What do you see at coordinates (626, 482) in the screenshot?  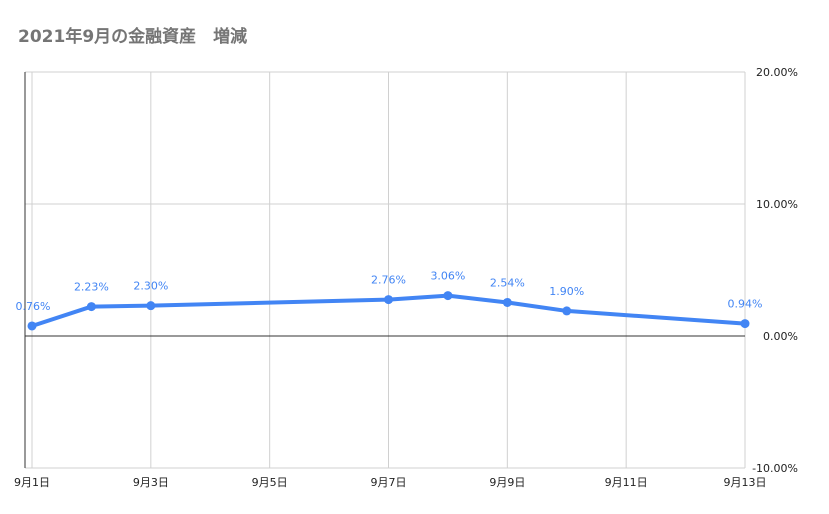 I see `x-tick-label: 9月11日` at bounding box center [626, 482].